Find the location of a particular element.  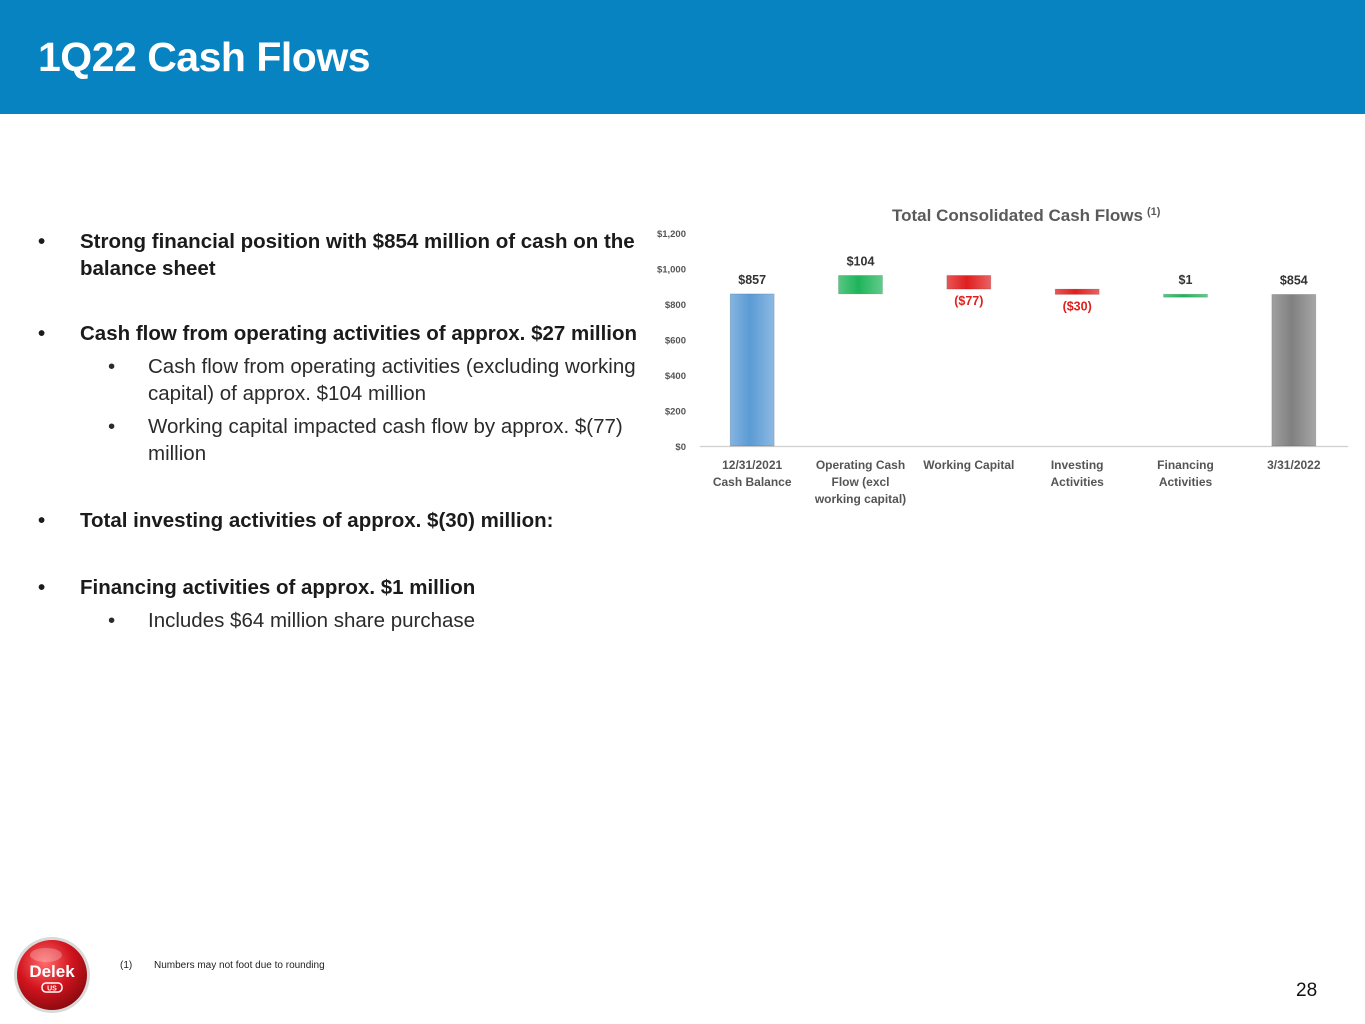

chart-title: Total Consolidated Cash Flows (1) is located at coordinates (1026, 215).